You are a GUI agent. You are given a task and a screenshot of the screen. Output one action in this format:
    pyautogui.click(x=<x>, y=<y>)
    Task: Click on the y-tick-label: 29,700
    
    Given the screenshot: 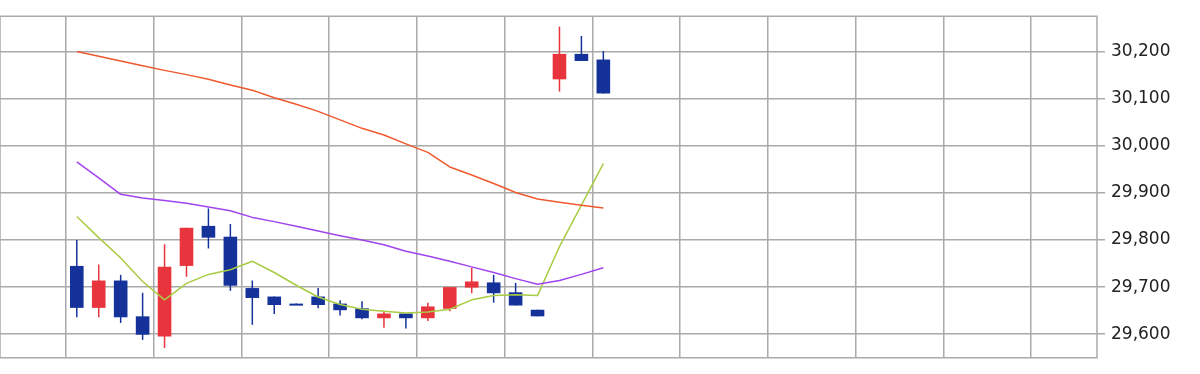 What is the action you would take?
    pyautogui.click(x=1141, y=285)
    